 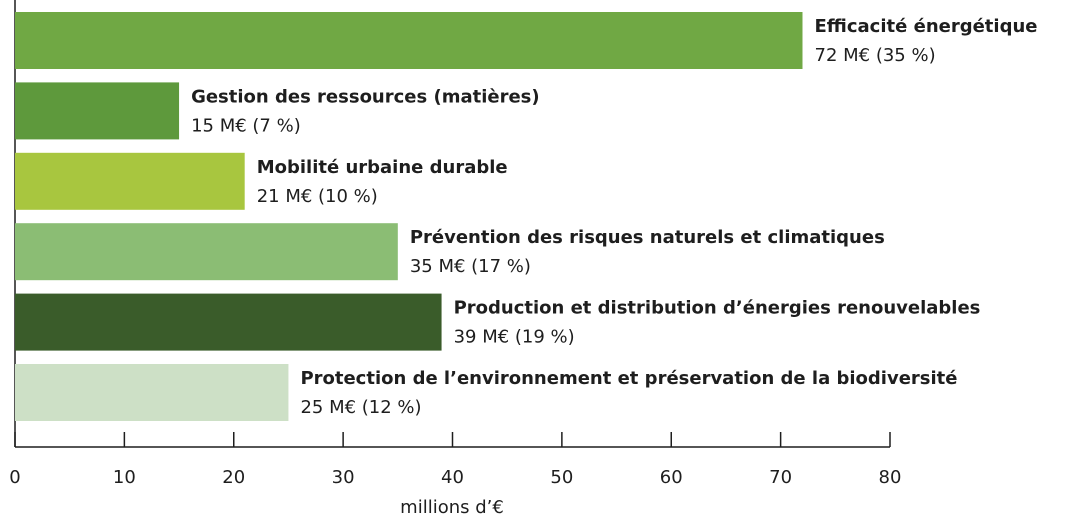 I want to click on x-tick-label: 50, so click(x=561, y=477).